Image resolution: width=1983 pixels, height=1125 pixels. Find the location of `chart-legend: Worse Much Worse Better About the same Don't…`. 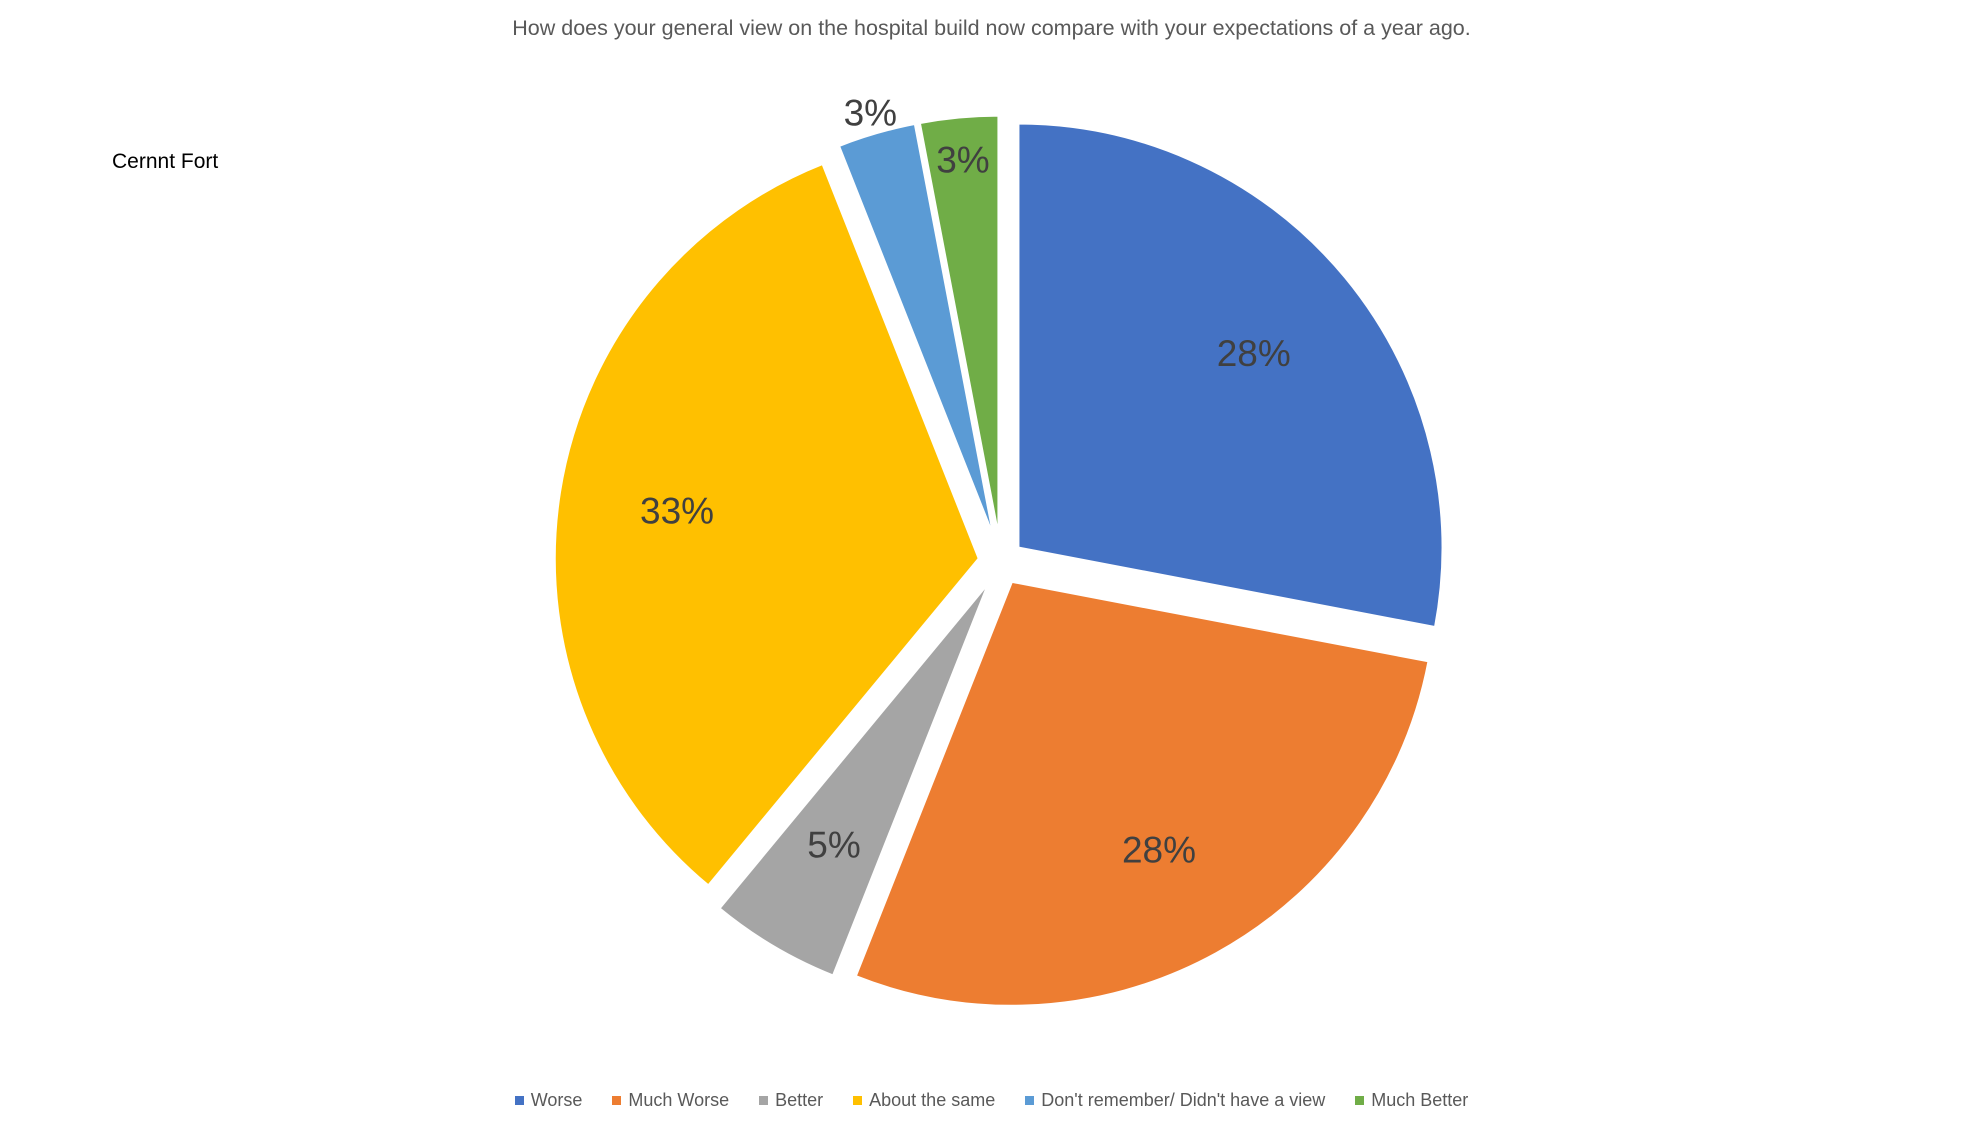

chart-legend: Worse Much Worse Better About the same Don't… is located at coordinates (991, 1100).